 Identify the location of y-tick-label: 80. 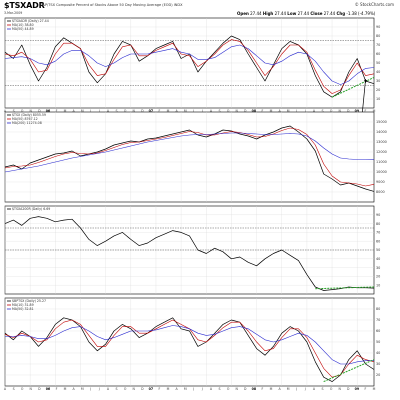
(378, 309).